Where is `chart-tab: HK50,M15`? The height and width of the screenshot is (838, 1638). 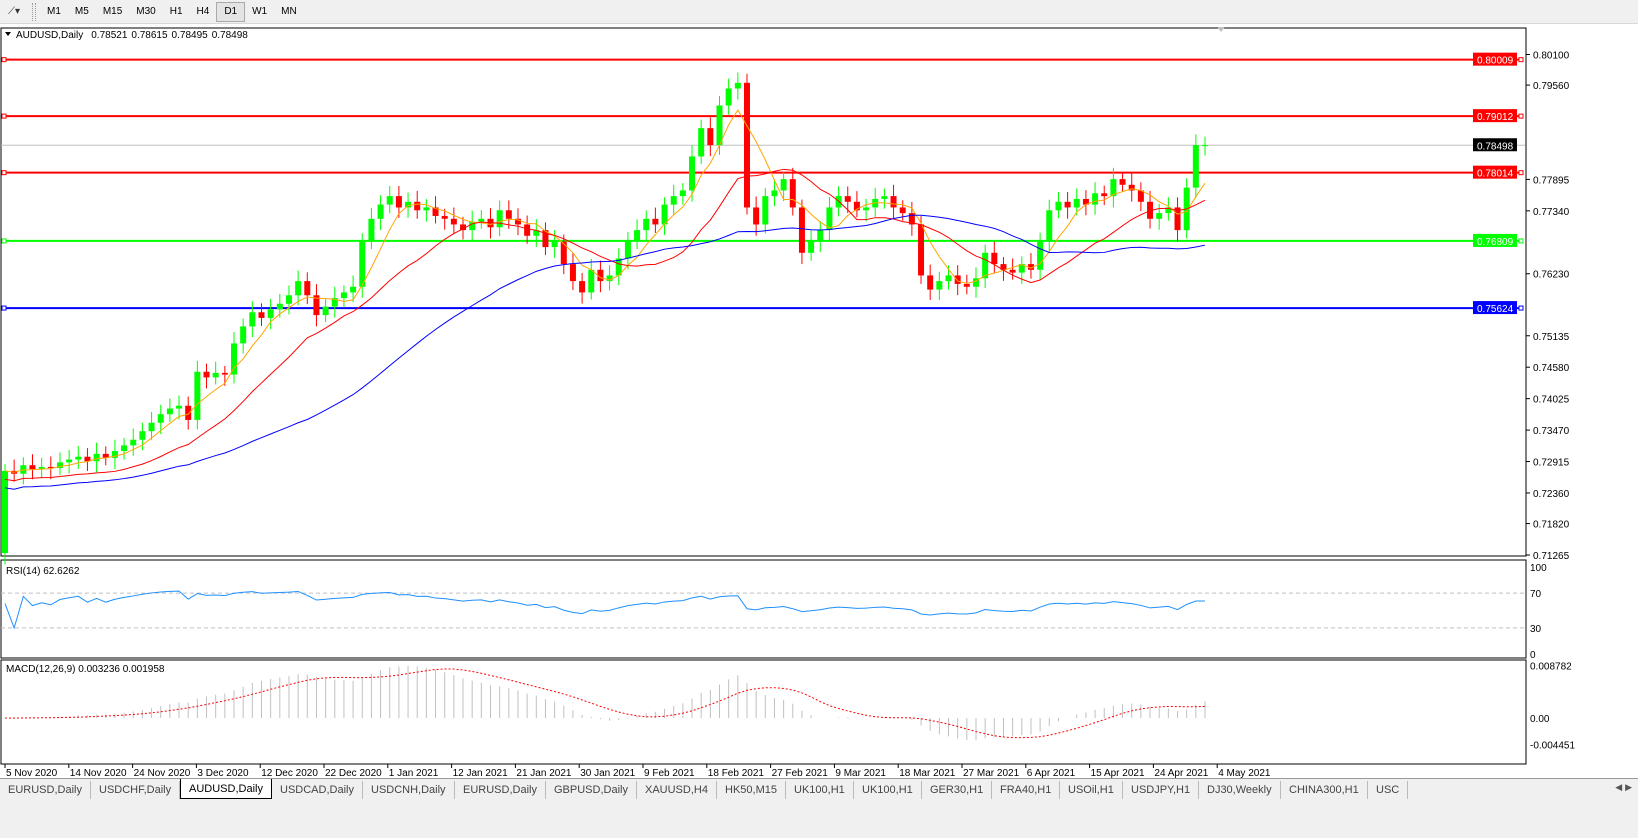
chart-tab: HK50,M15 is located at coordinates (751, 790).